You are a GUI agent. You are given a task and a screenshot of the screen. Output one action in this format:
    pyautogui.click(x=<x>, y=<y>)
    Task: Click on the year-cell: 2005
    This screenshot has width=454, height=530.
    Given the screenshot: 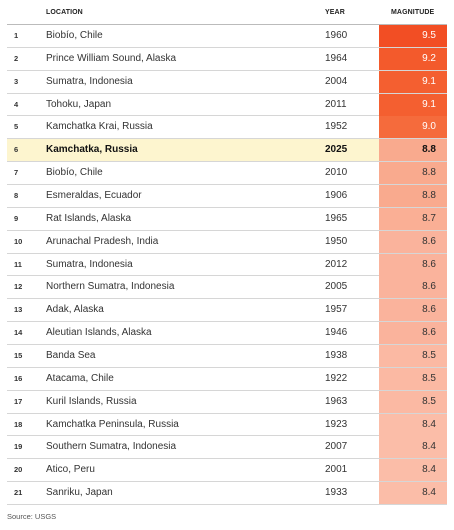 What is the action you would take?
    pyautogui.click(x=336, y=287)
    